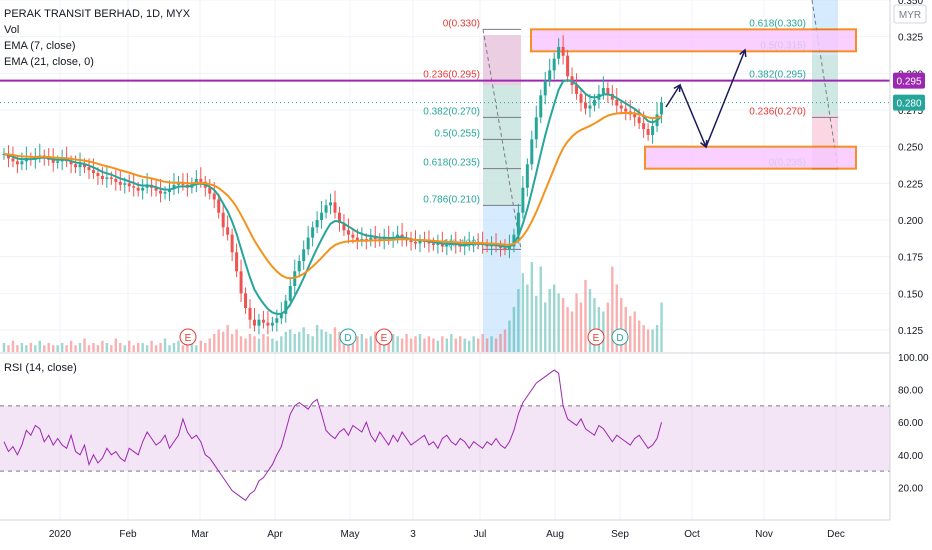  Describe the element at coordinates (910, 456) in the screenshot. I see `rsi-tick-label: 40.00` at that location.